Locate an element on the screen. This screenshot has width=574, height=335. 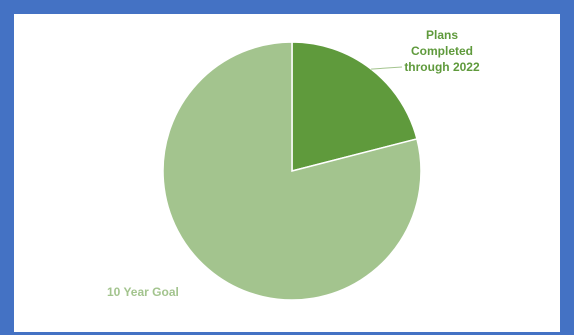
slice-label-plans-completed: Plans Completed through 2022 is located at coordinates (442, 51).